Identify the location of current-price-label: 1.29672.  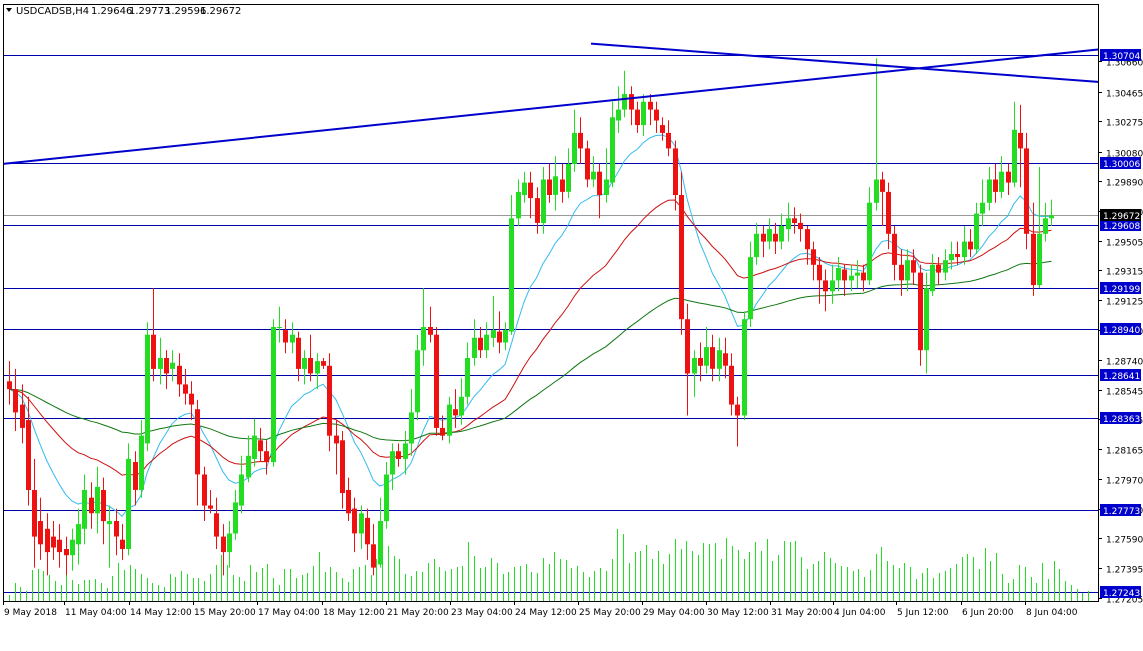
(1120, 215).